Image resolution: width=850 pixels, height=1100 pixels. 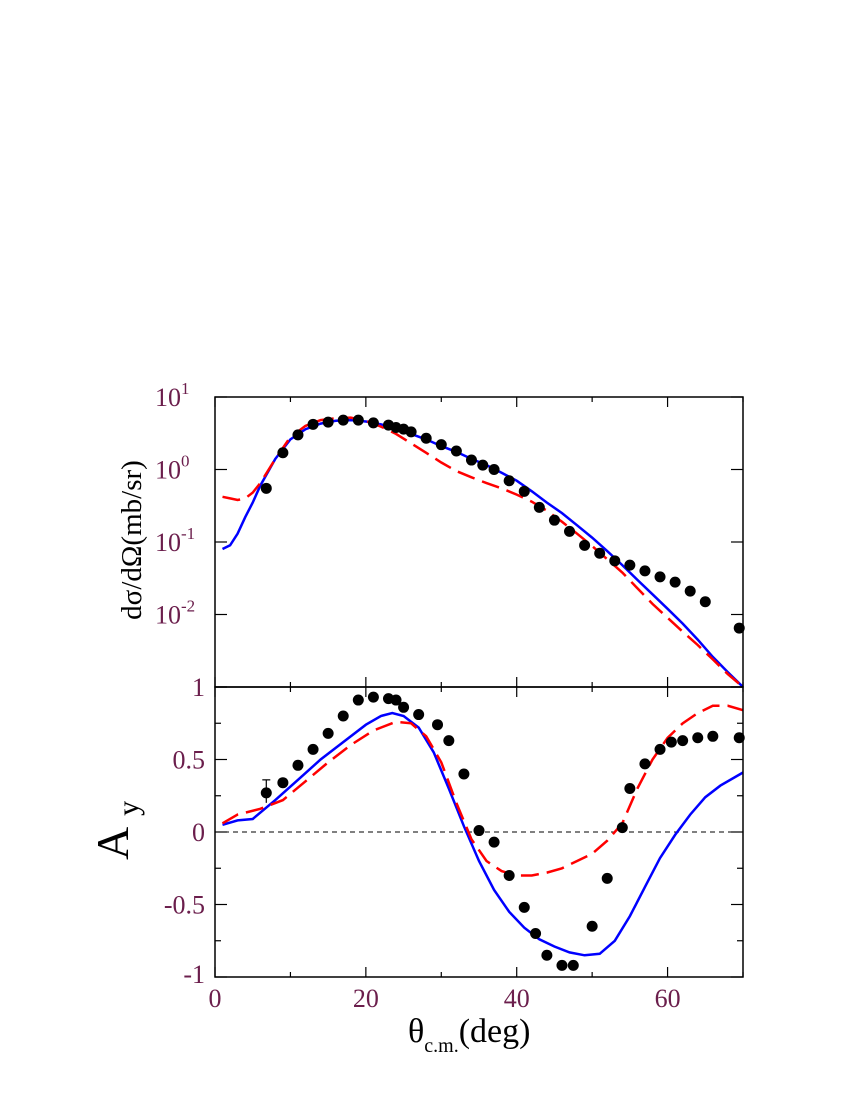 I want to click on top-y-axis-label: dσ/dΩ(mb/sr), so click(x=132, y=540).